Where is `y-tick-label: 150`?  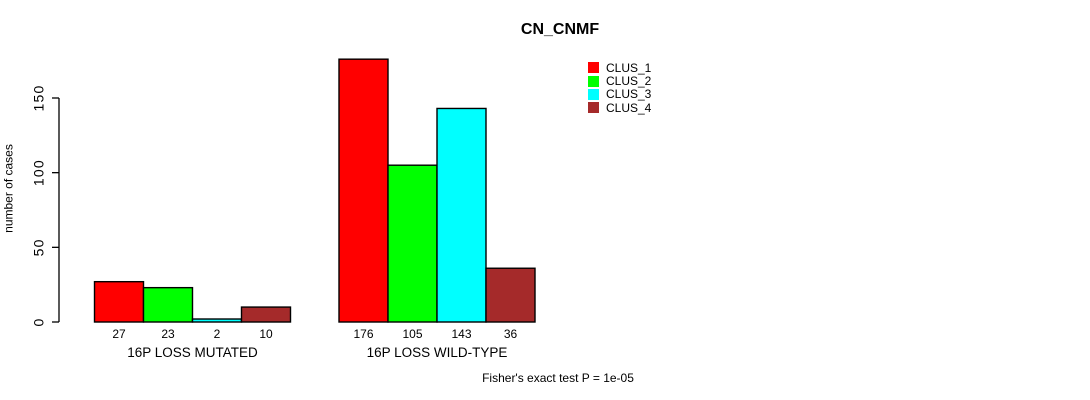
y-tick-label: 150 is located at coordinates (39, 98).